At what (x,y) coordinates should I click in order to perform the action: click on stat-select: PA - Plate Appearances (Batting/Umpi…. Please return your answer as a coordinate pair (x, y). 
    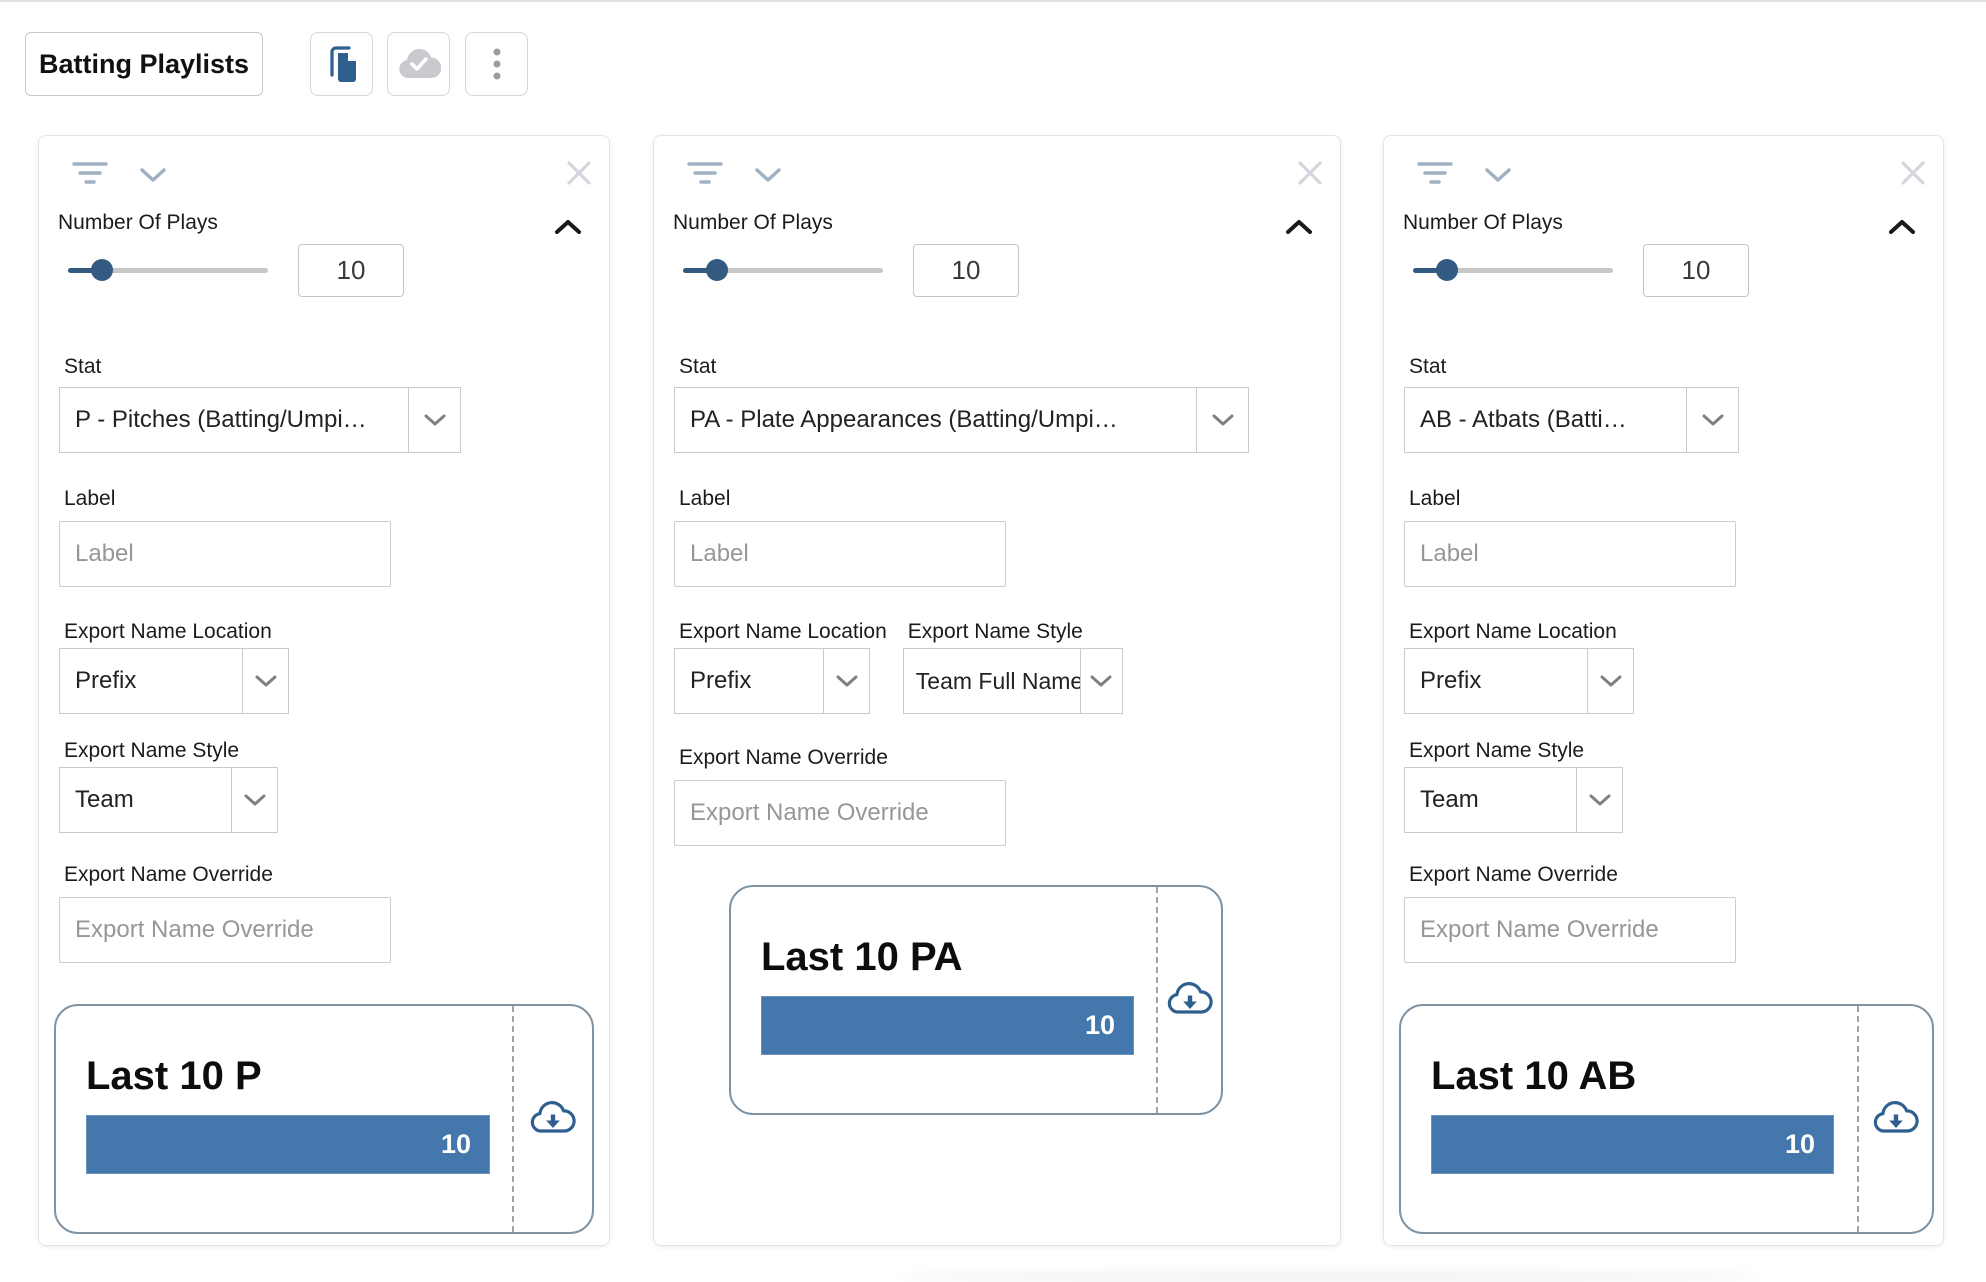
    Looking at the image, I should click on (961, 420).